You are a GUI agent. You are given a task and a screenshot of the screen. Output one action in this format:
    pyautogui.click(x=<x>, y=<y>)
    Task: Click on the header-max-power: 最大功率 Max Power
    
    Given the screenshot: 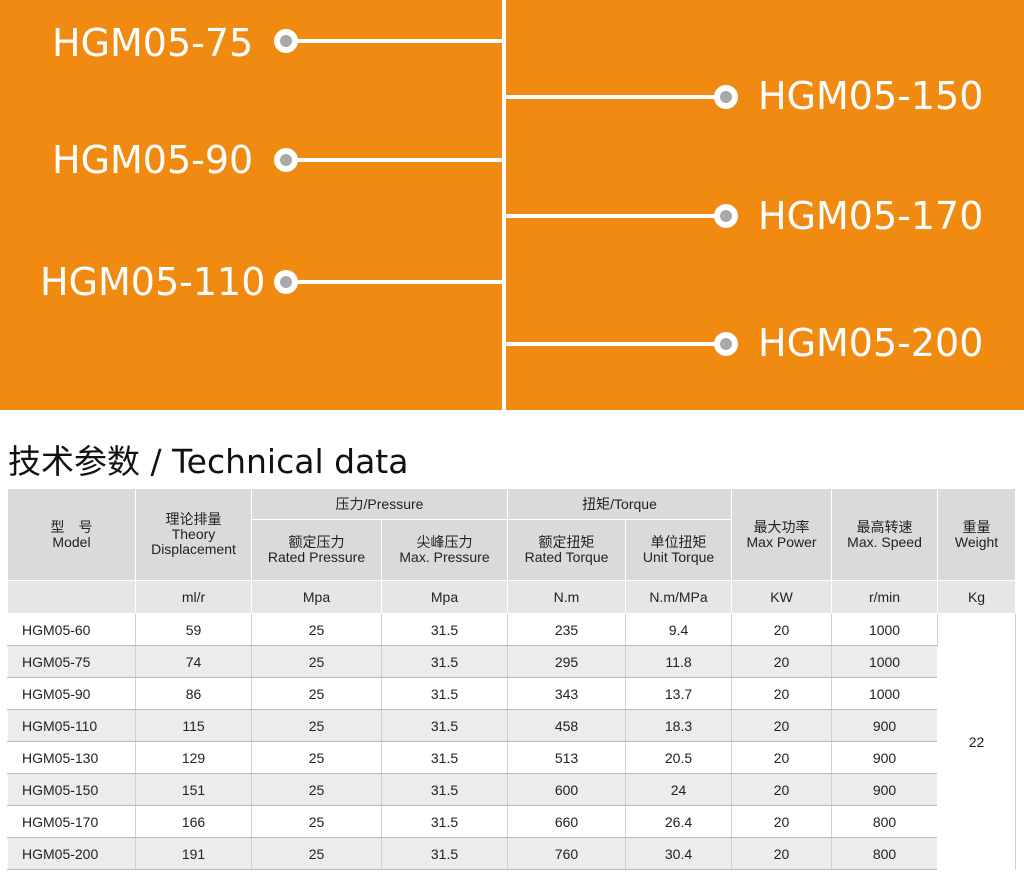 What is the action you would take?
    pyautogui.click(x=782, y=534)
    